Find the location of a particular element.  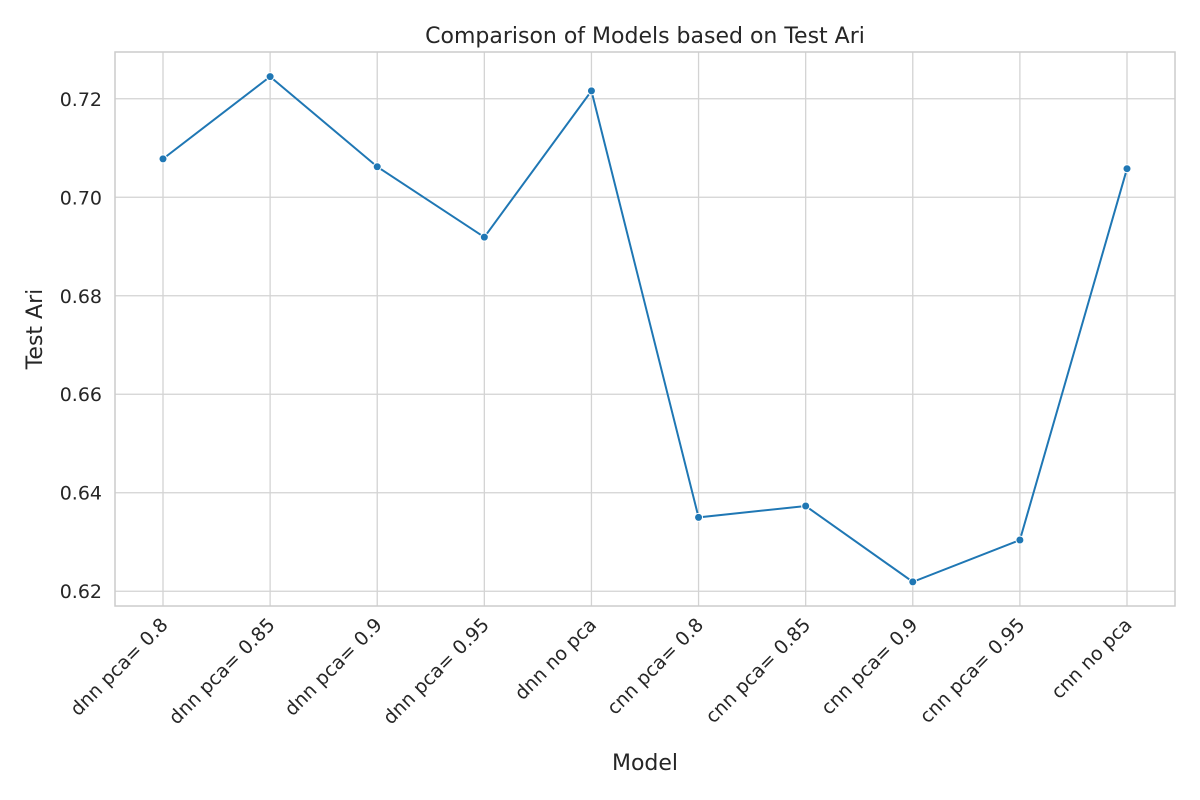

x-tick-label: cnn pca= 0.95 is located at coordinates (973, 671).